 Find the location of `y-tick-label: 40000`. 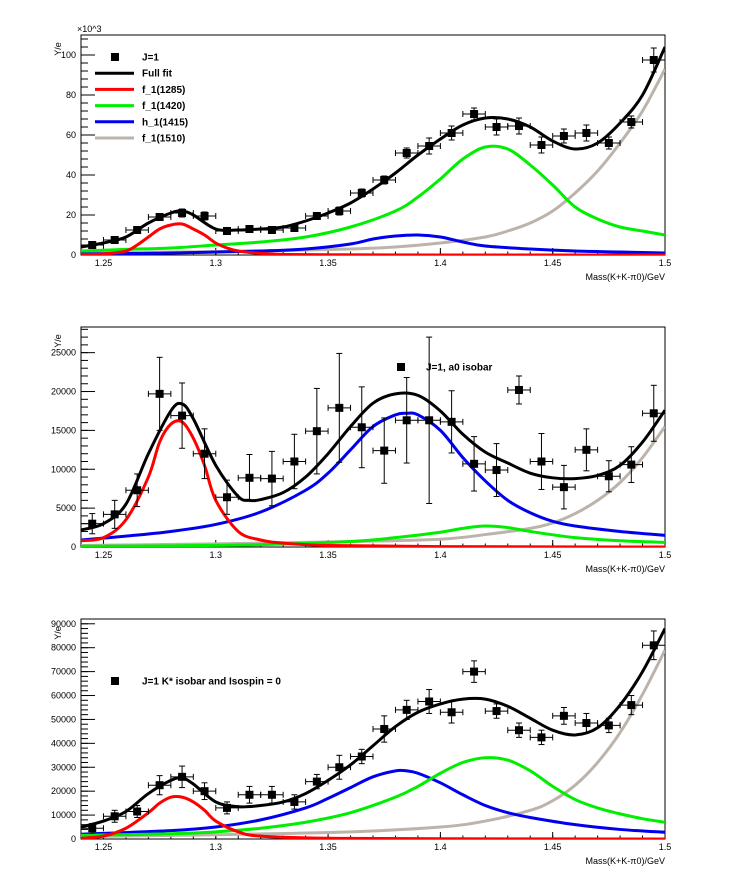

y-tick-label: 40000 is located at coordinates (63, 743).